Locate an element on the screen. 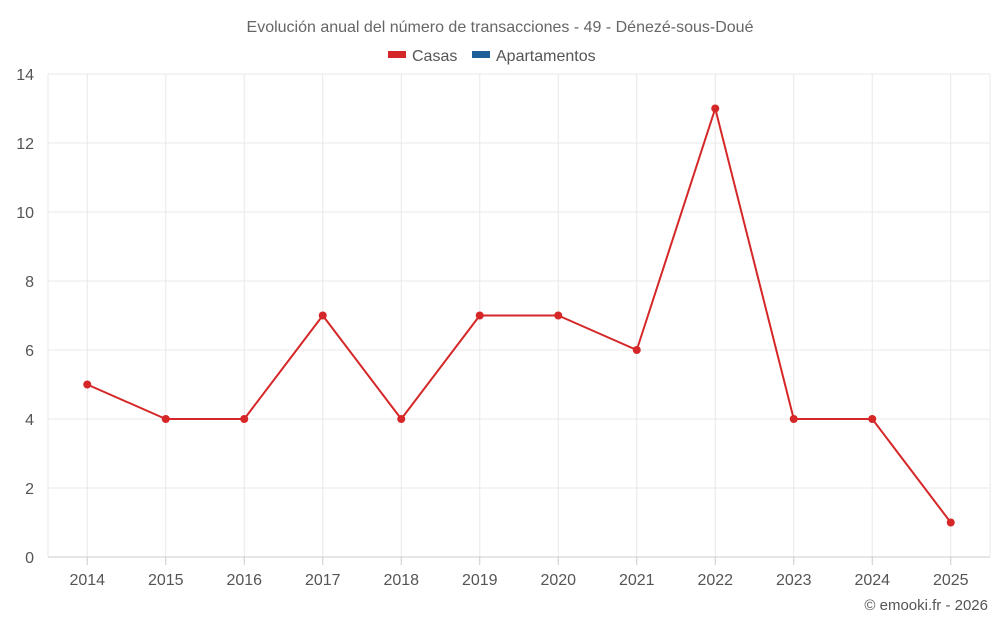 Image resolution: width=1000 pixels, height=625 pixels. credit-text: © emooki.fr - 2026 is located at coordinates (926, 605).